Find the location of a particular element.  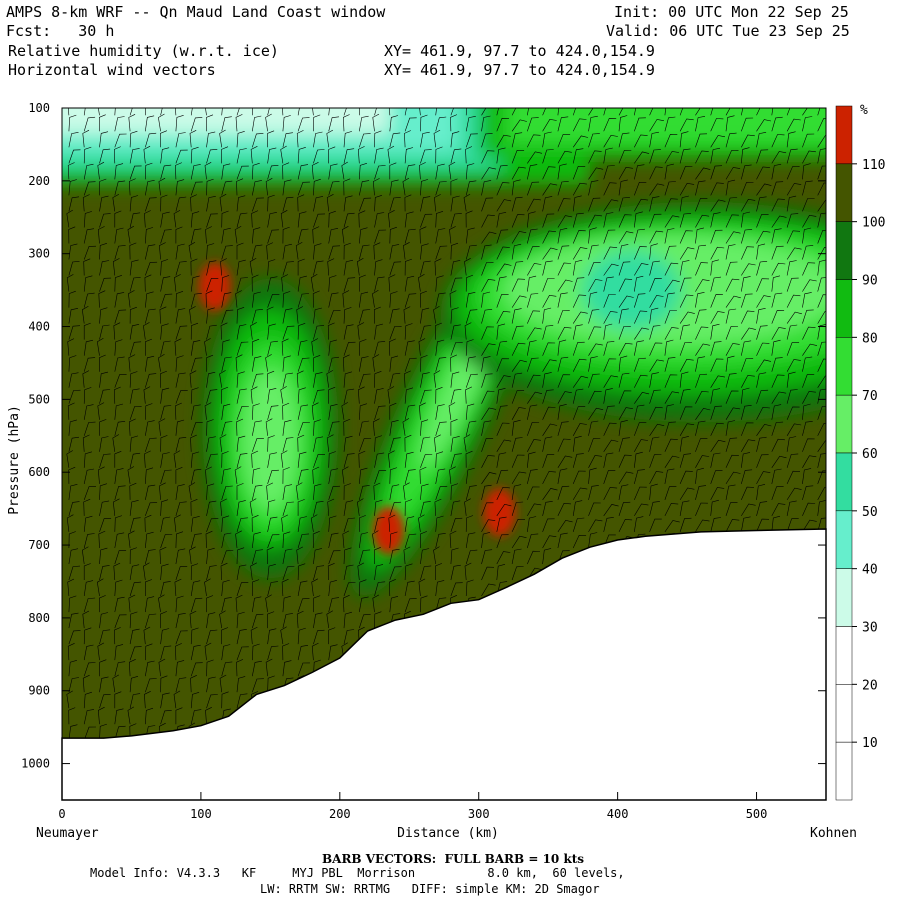

y-tick-label: 800 is located at coordinates (39, 618).